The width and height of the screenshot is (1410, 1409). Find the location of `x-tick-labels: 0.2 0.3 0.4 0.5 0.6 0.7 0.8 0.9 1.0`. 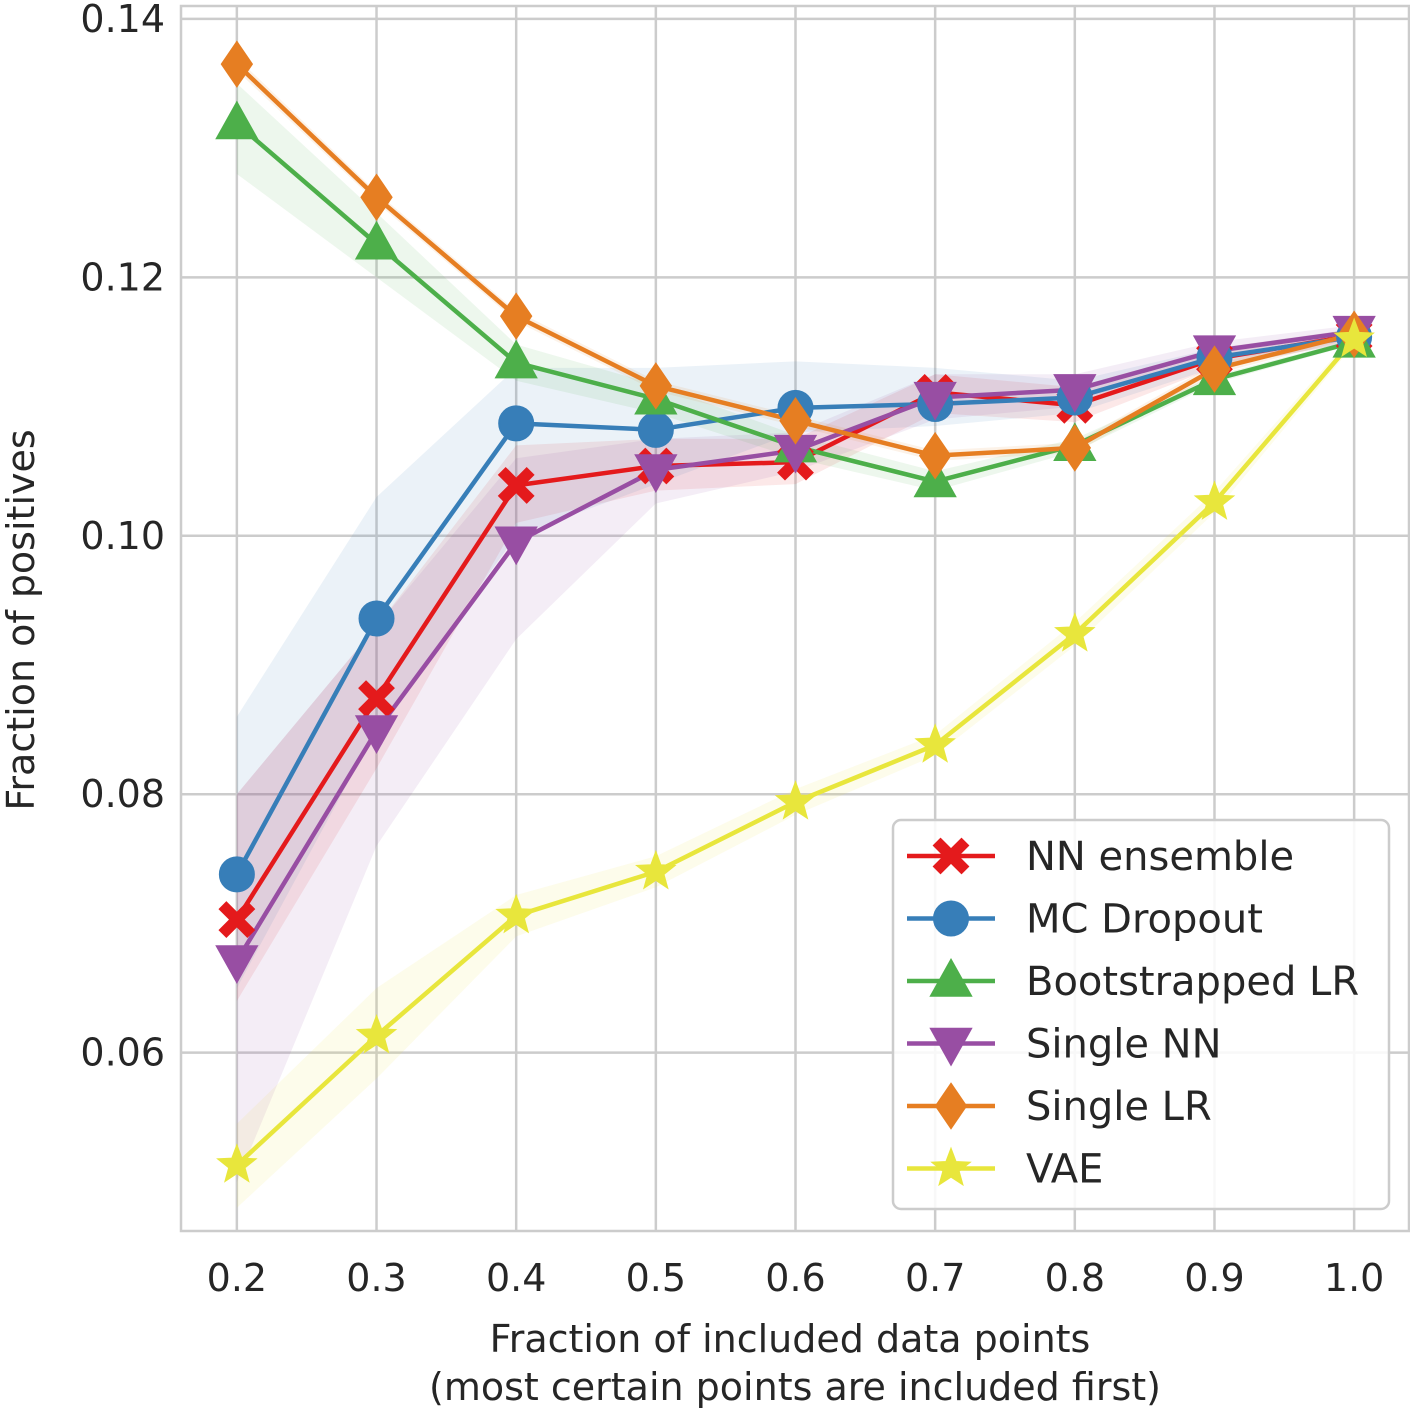

x-tick-labels: 0.2 0.3 0.4 0.5 0.6 0.7 0.8 0.9 1.0 is located at coordinates (796, 1278).